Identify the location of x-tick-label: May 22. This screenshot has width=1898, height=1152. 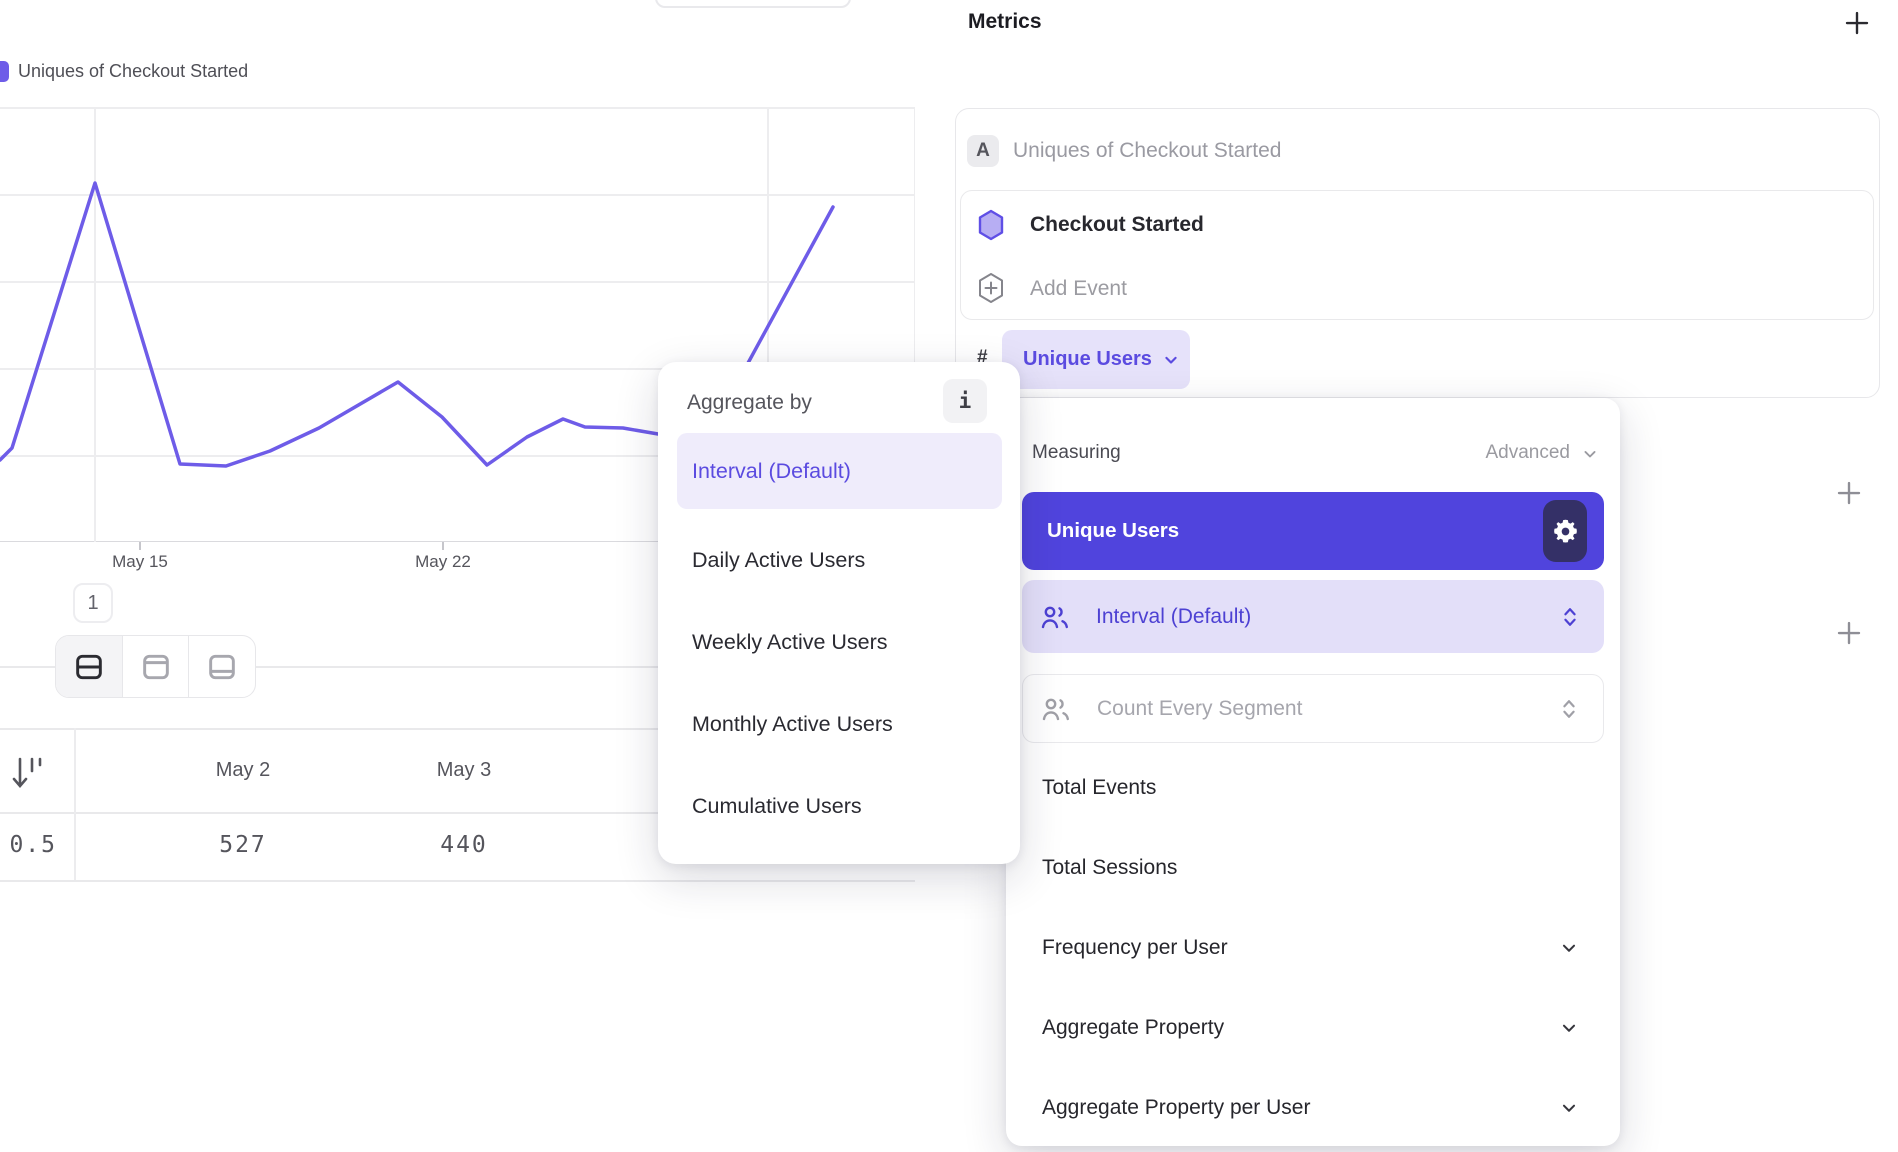
(443, 561).